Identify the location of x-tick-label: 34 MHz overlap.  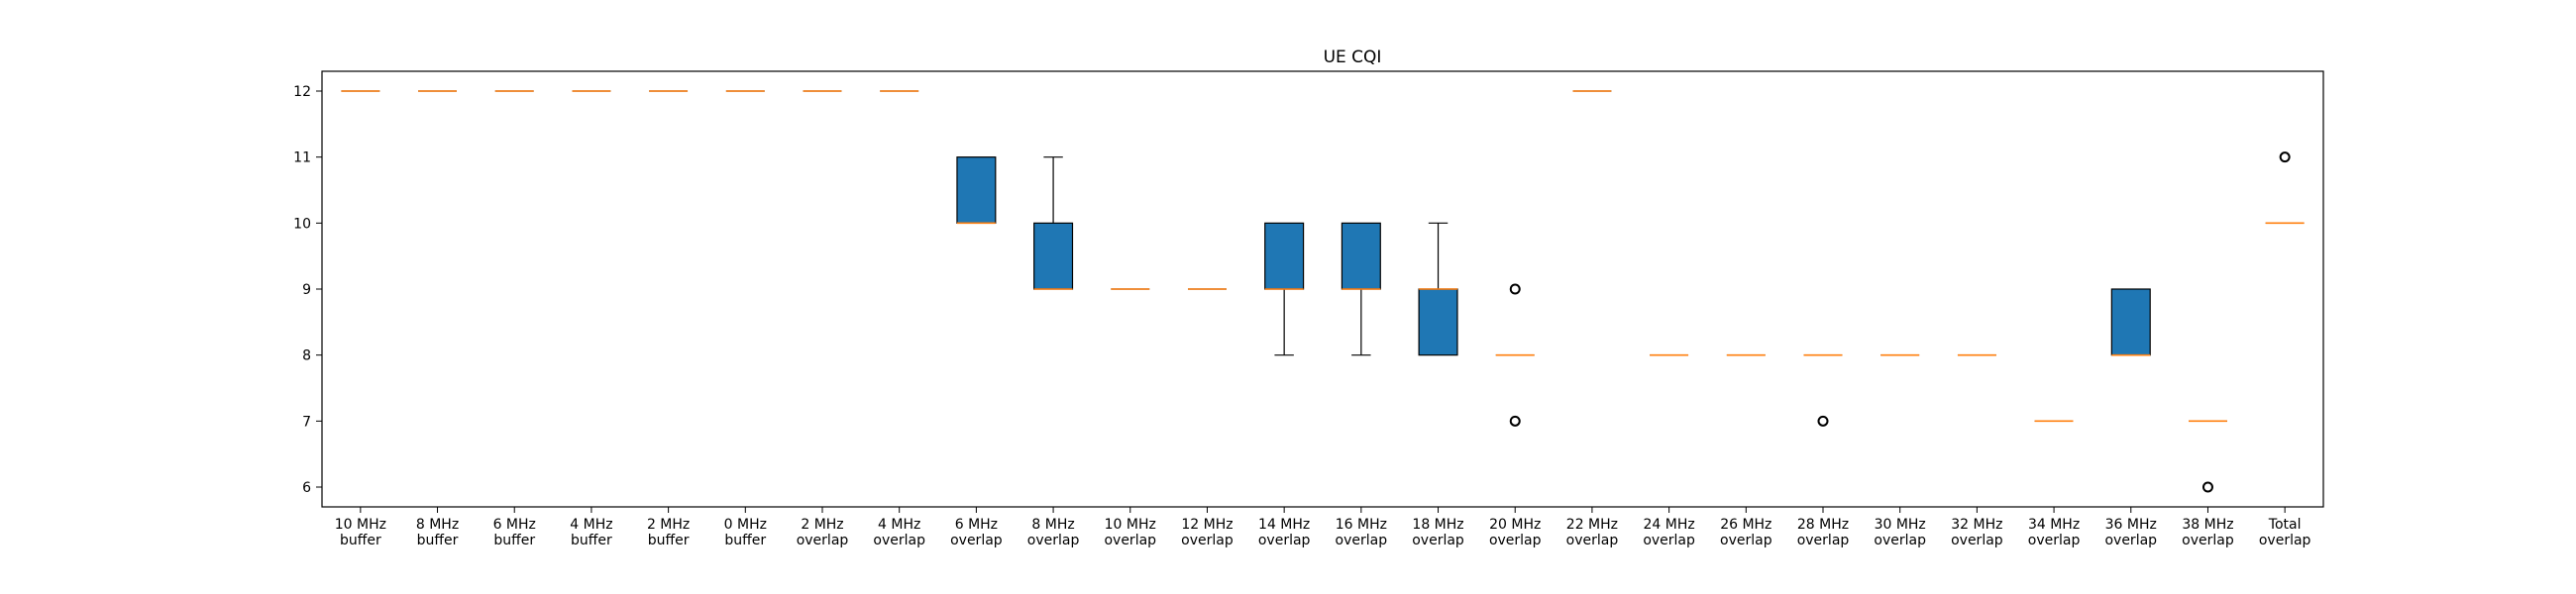
(2055, 532).